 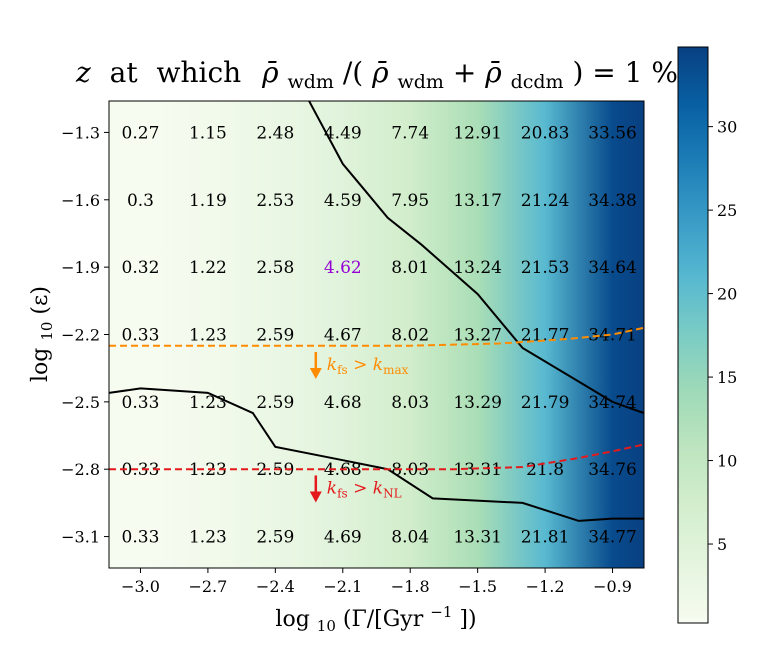 What do you see at coordinates (727, 127) in the screenshot?
I see `colorbar-tick-label: 30` at bounding box center [727, 127].